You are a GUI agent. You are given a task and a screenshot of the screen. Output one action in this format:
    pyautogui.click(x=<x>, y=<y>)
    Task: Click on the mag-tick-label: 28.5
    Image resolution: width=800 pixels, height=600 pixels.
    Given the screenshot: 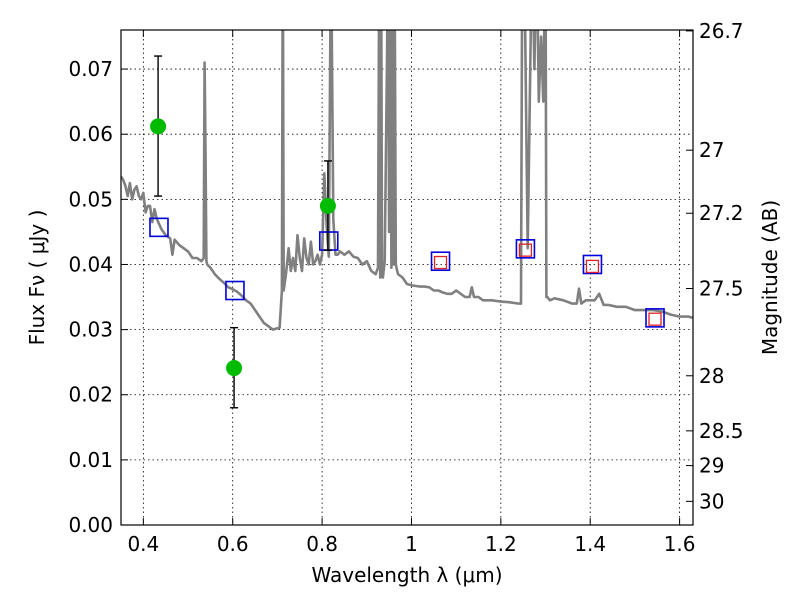 What is the action you would take?
    pyautogui.click(x=721, y=431)
    